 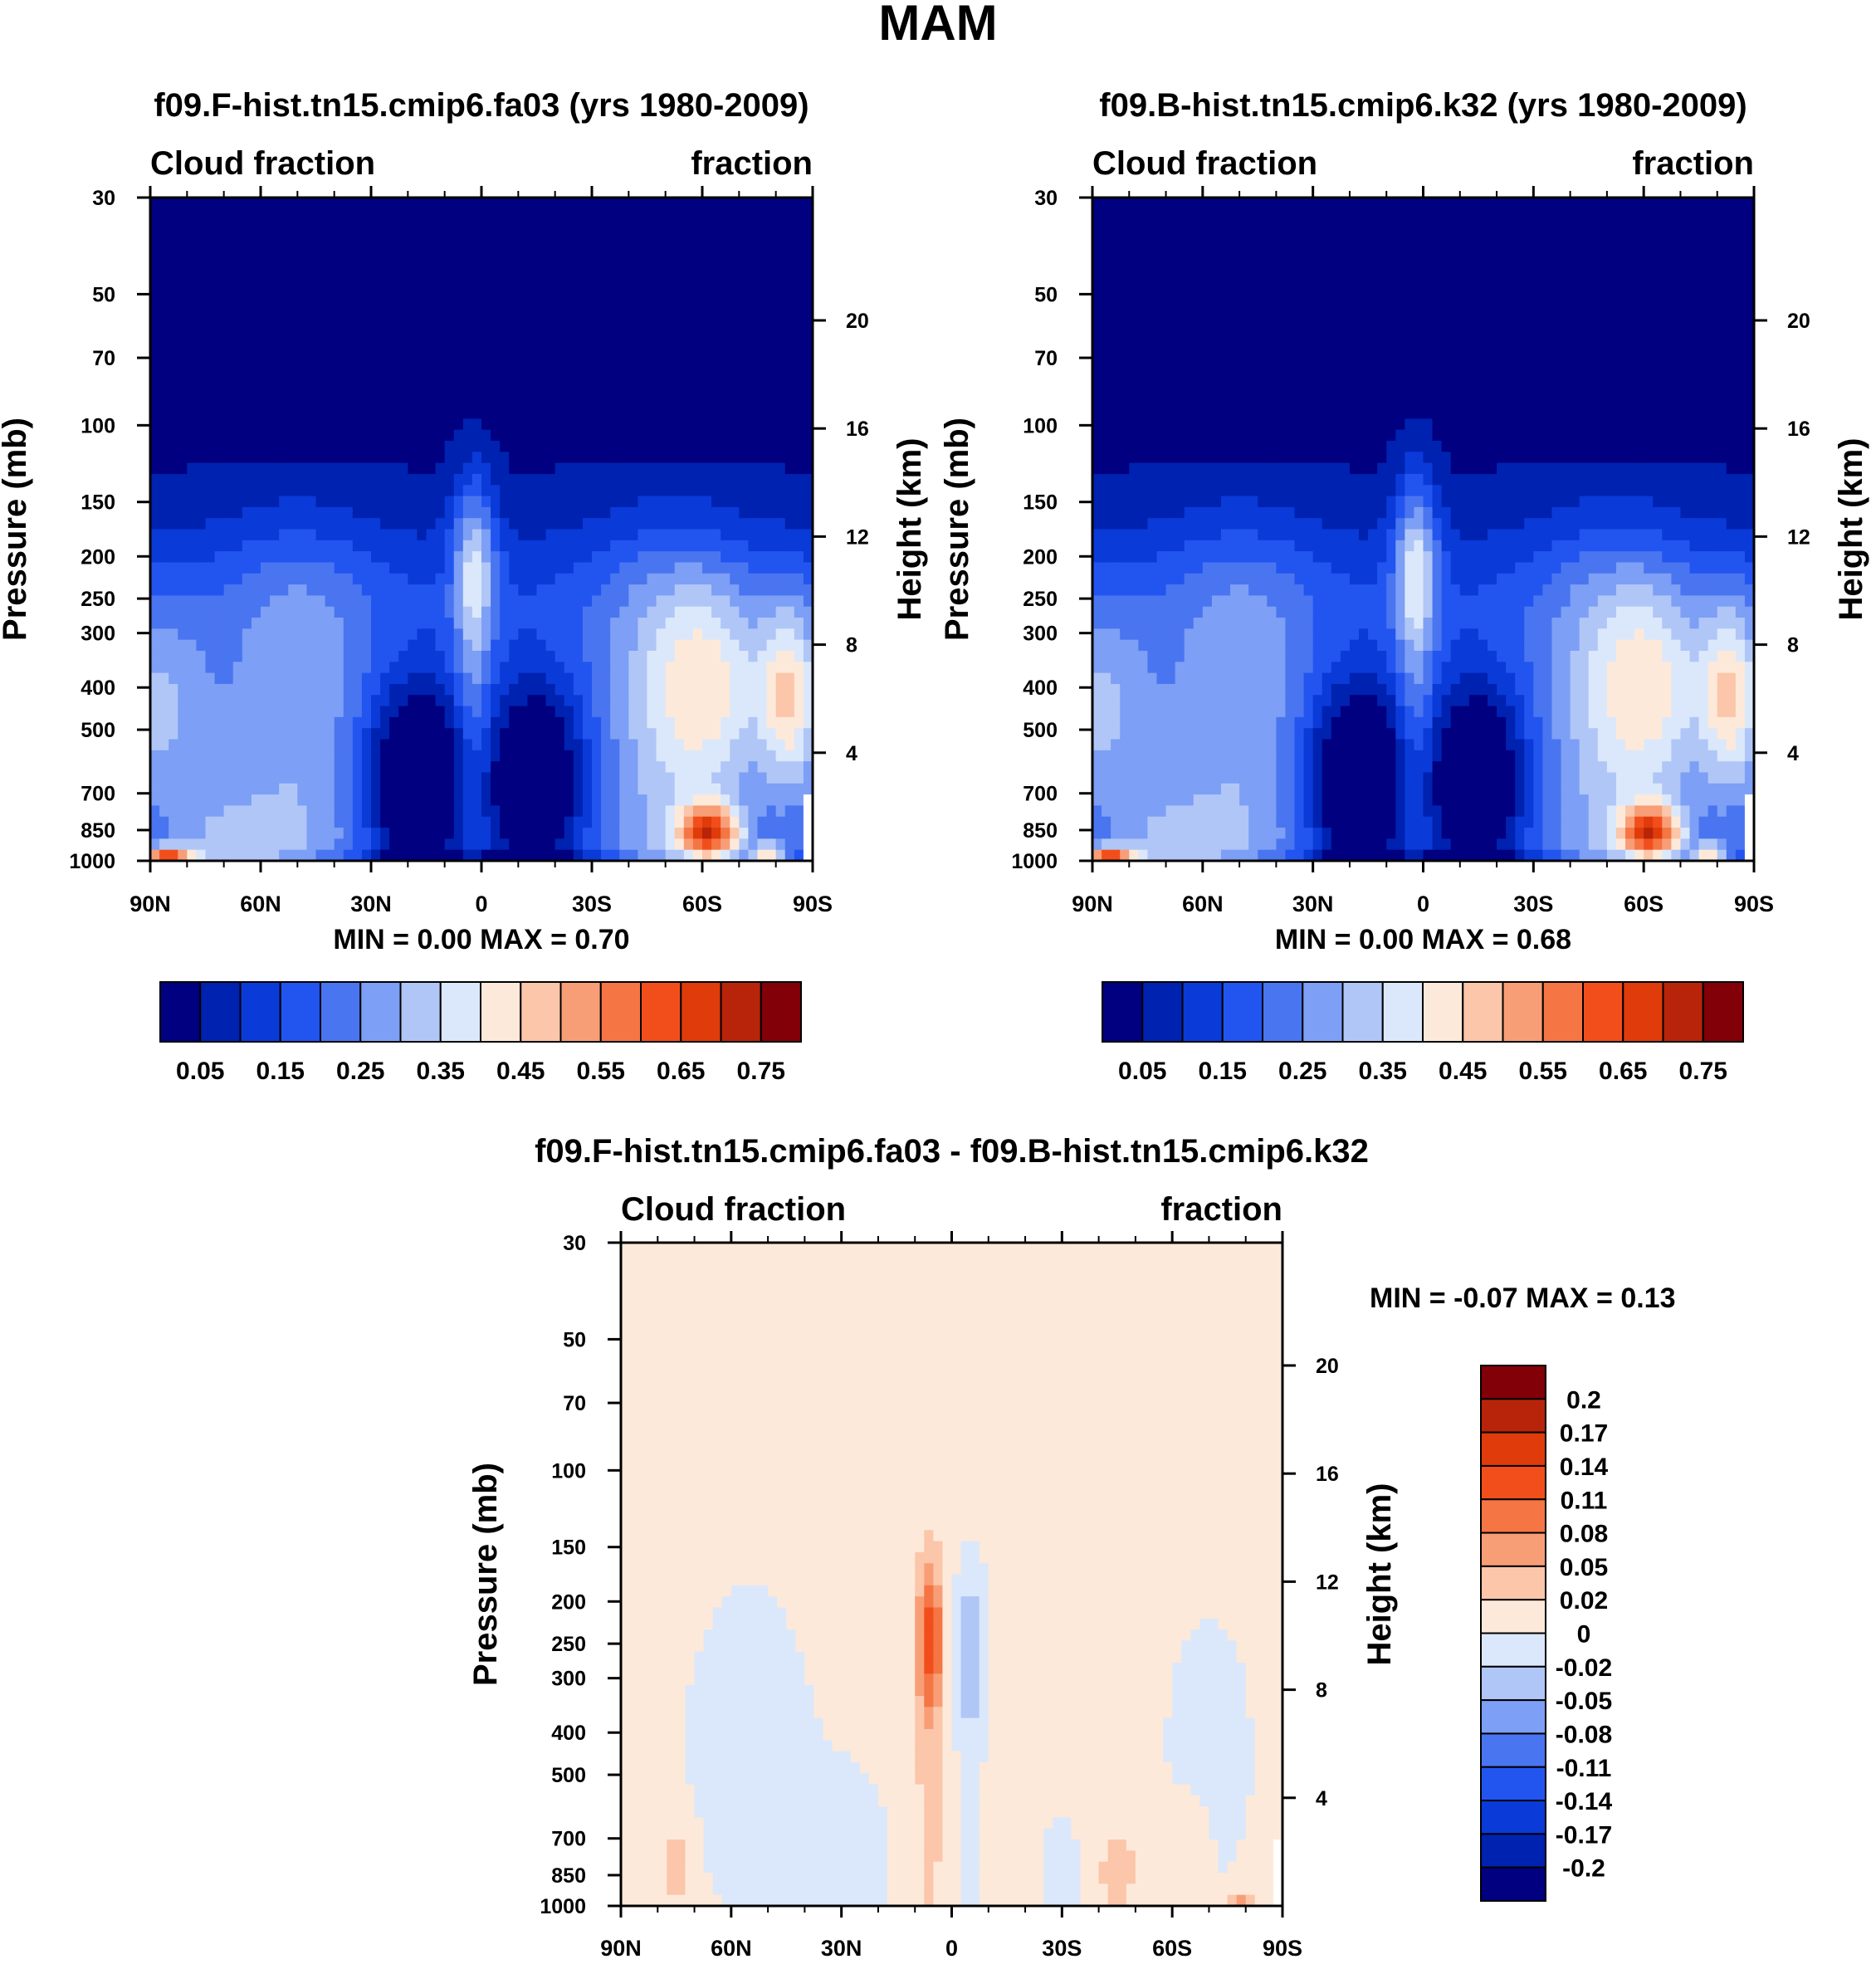 What do you see at coordinates (851, 645) in the screenshot?
I see `y-right-tick-label: 8` at bounding box center [851, 645].